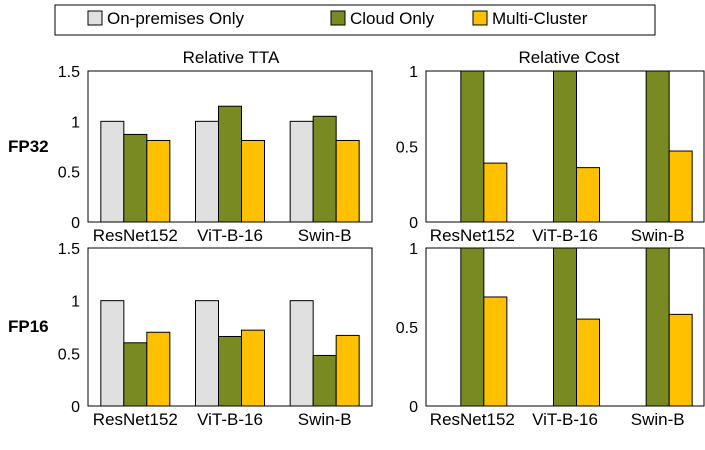 The height and width of the screenshot is (450, 705). I want to click on legend-label-cloud: Cloud Only, so click(392, 18).